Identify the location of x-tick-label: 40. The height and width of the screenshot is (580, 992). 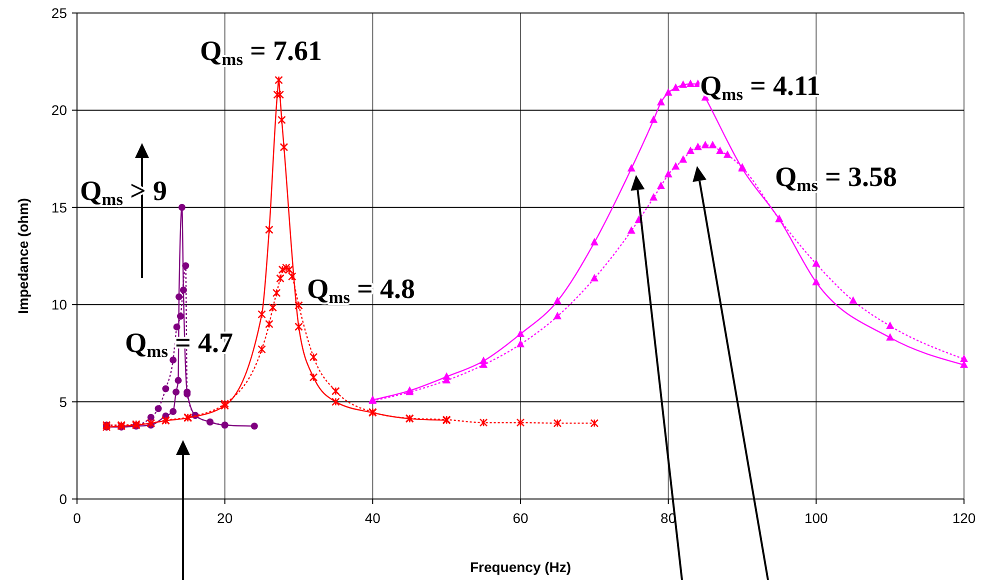
(372, 518).